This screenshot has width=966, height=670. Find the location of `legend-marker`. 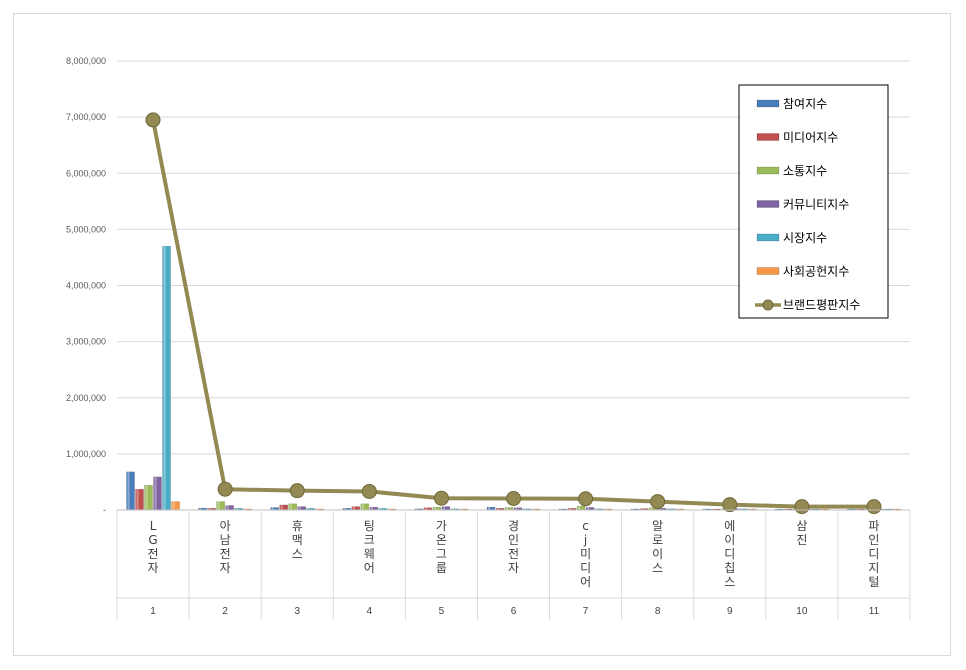

legend-marker is located at coordinates (768, 305).